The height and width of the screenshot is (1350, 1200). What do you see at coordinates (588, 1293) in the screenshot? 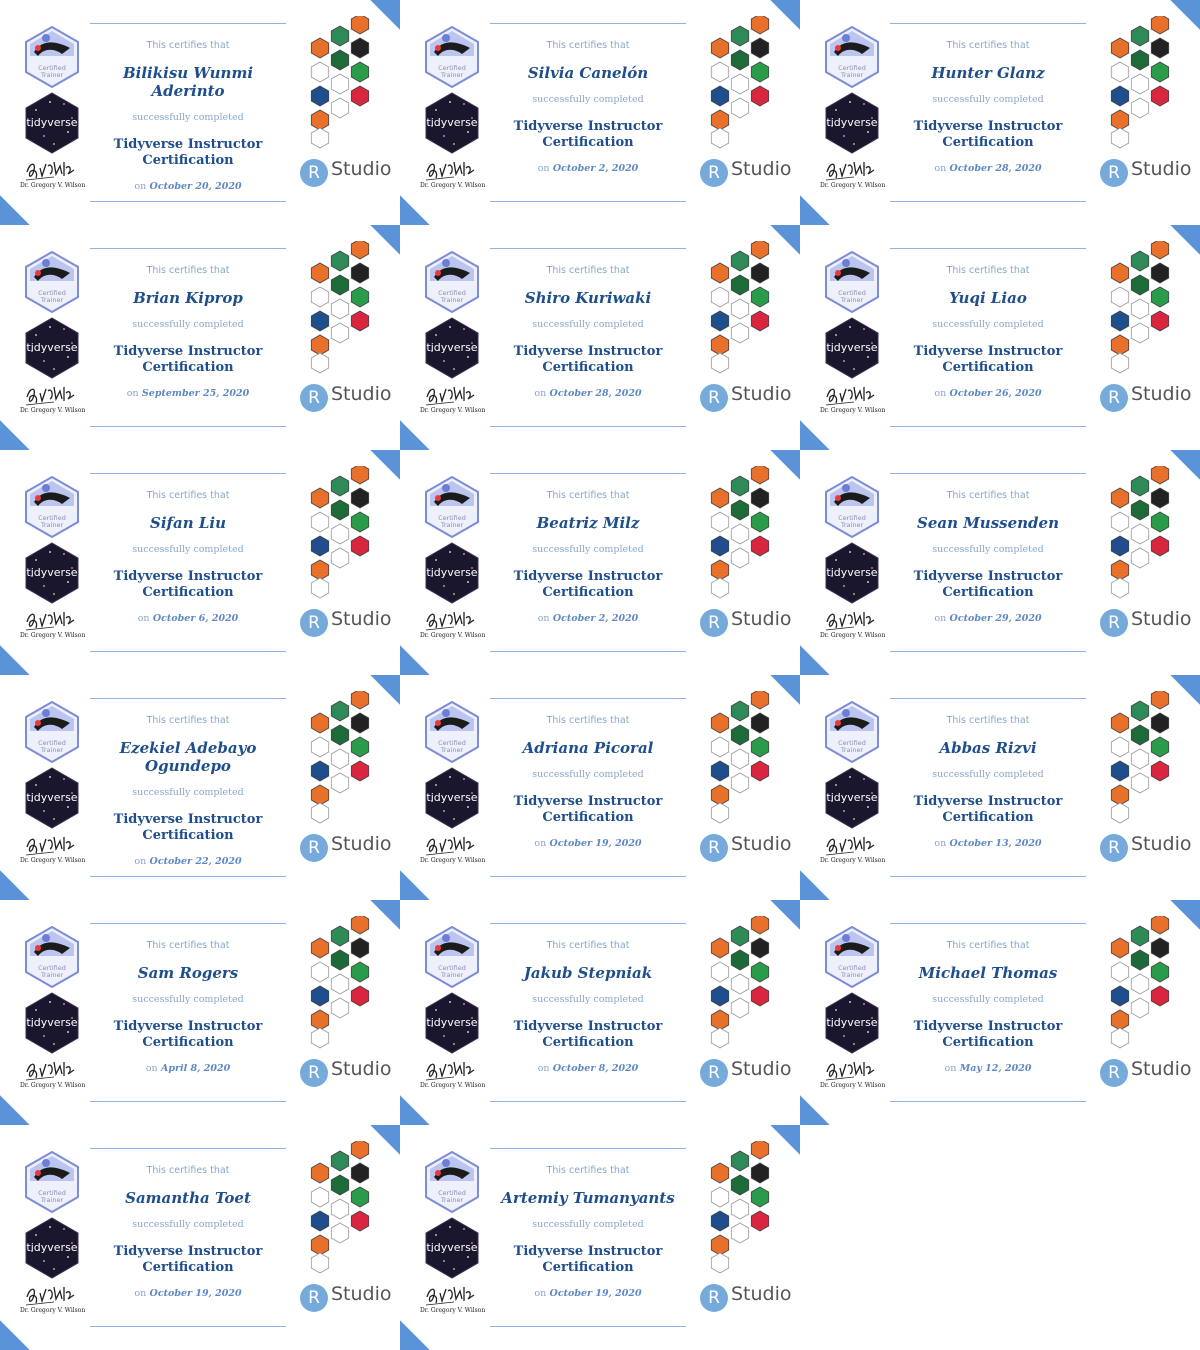
I see `completion-date: on October 19, 2020` at bounding box center [588, 1293].